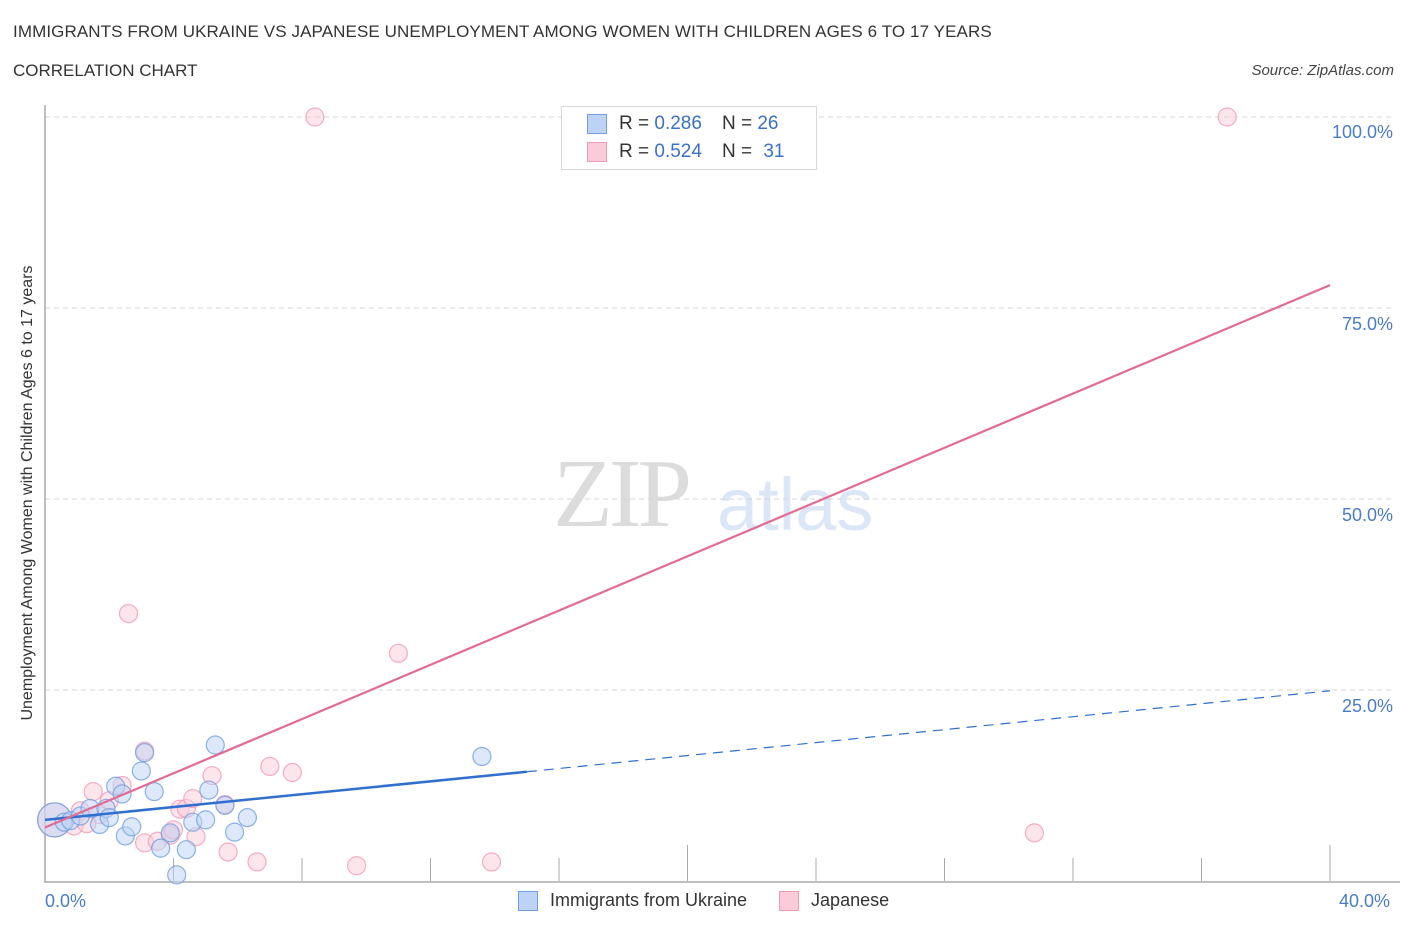 The image size is (1406, 930). Describe the element at coordinates (768, 123) in the screenshot. I see `n-value: 26` at that location.